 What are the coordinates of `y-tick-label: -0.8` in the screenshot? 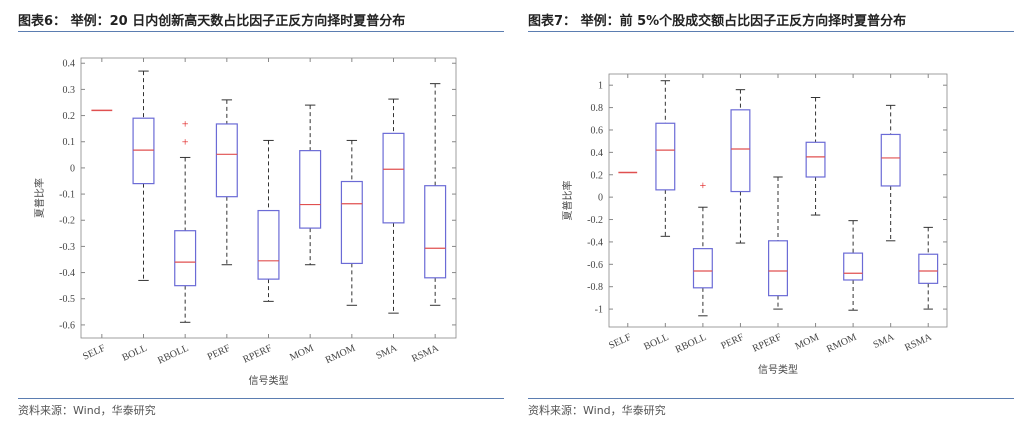 It's located at (595, 287).